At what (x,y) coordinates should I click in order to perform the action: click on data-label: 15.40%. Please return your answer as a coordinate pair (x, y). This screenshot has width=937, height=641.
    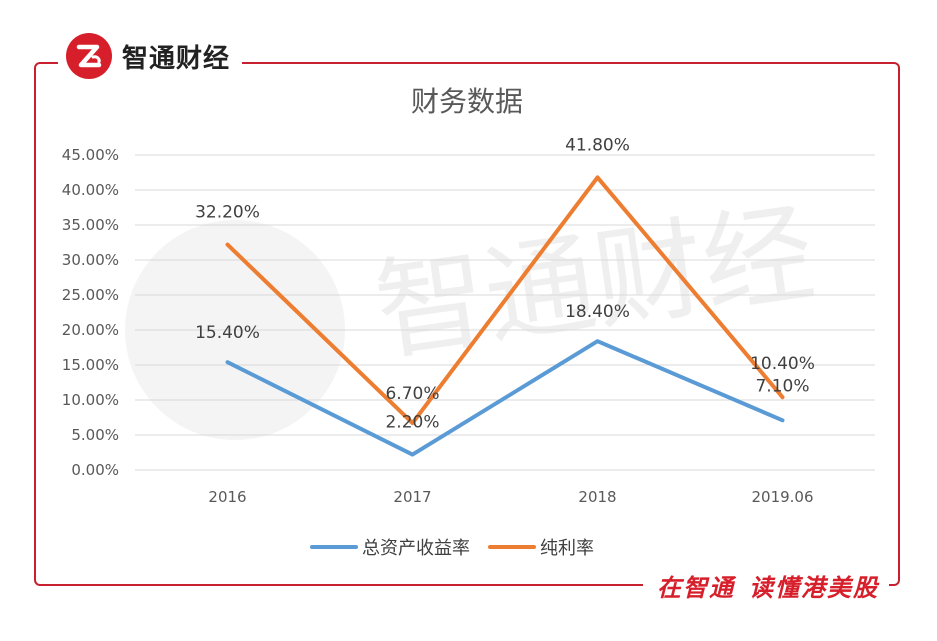
    Looking at the image, I should click on (227, 333).